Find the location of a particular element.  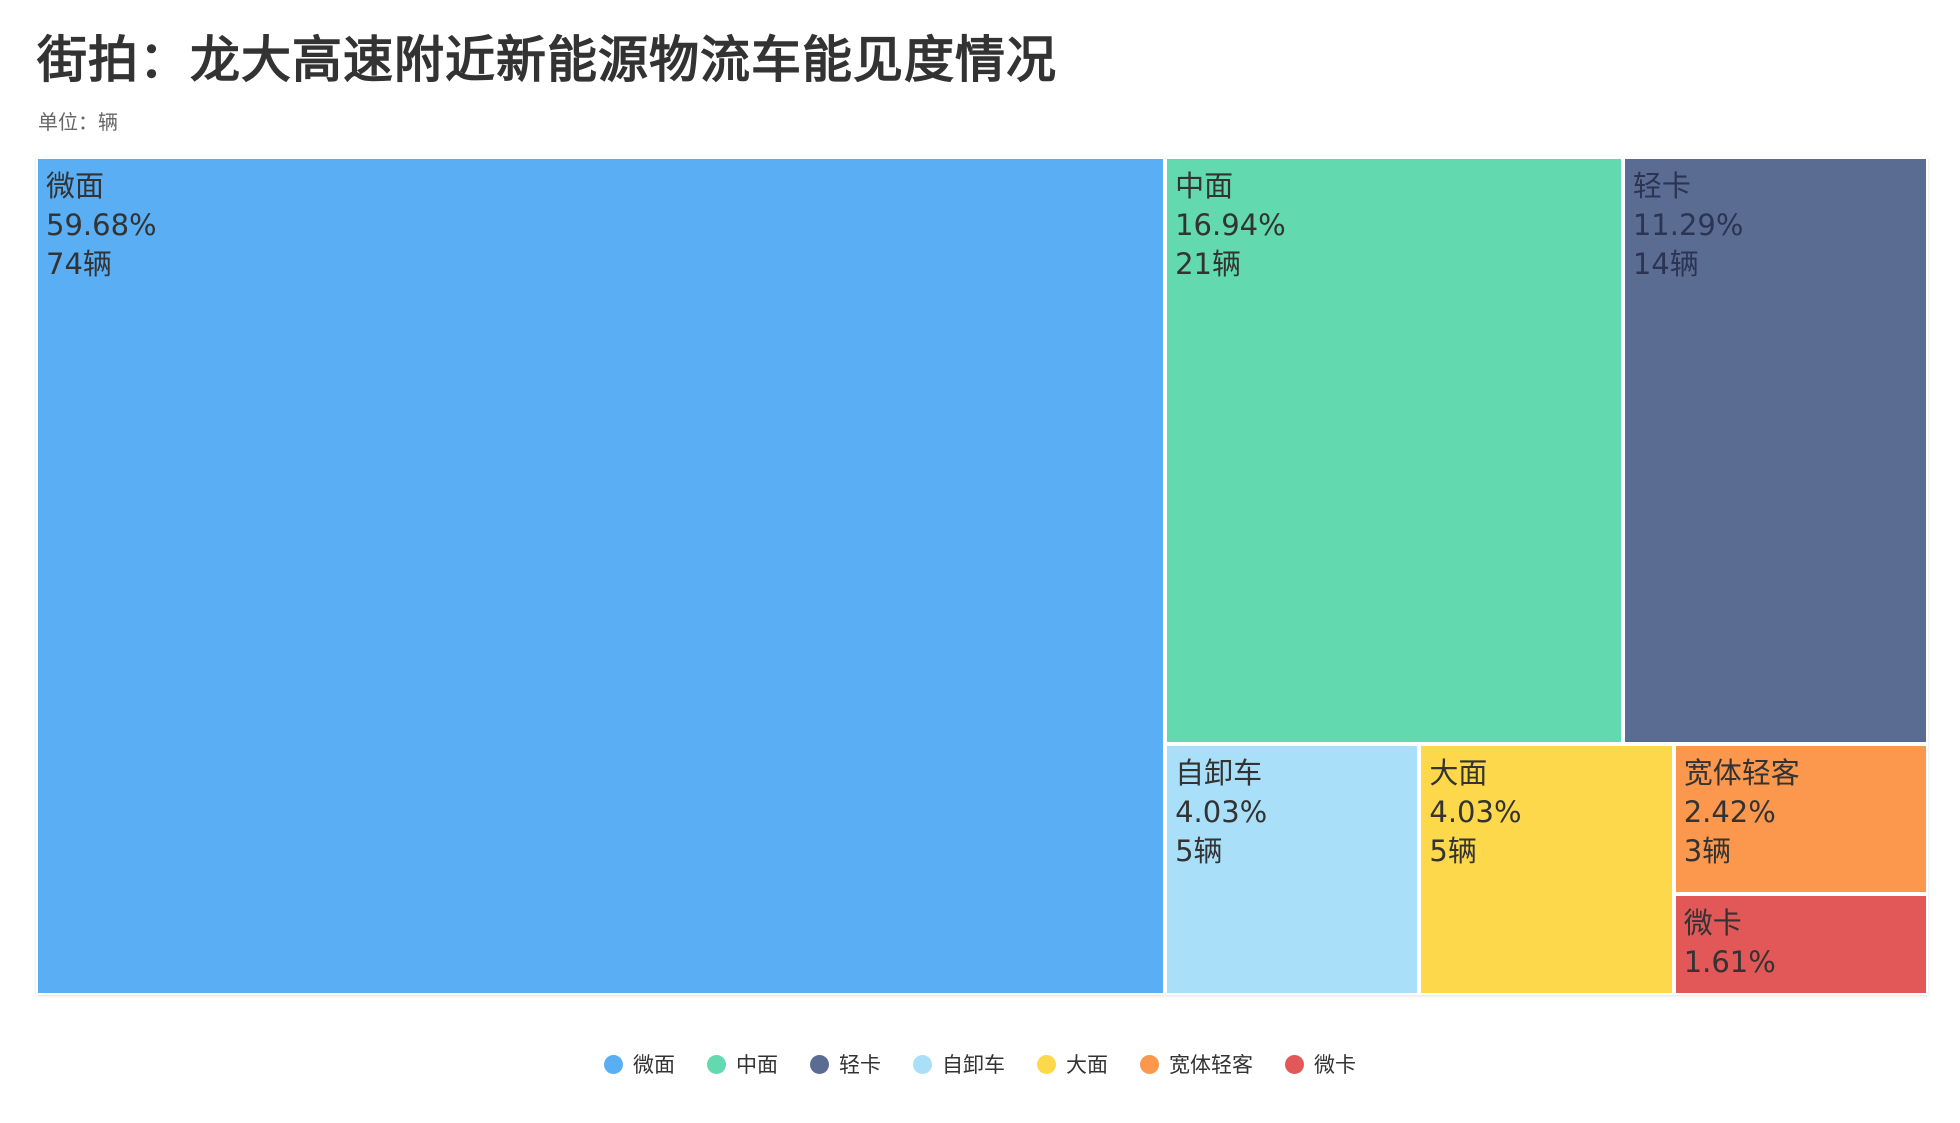

tile-count: 14辆 is located at coordinates (1665, 264).